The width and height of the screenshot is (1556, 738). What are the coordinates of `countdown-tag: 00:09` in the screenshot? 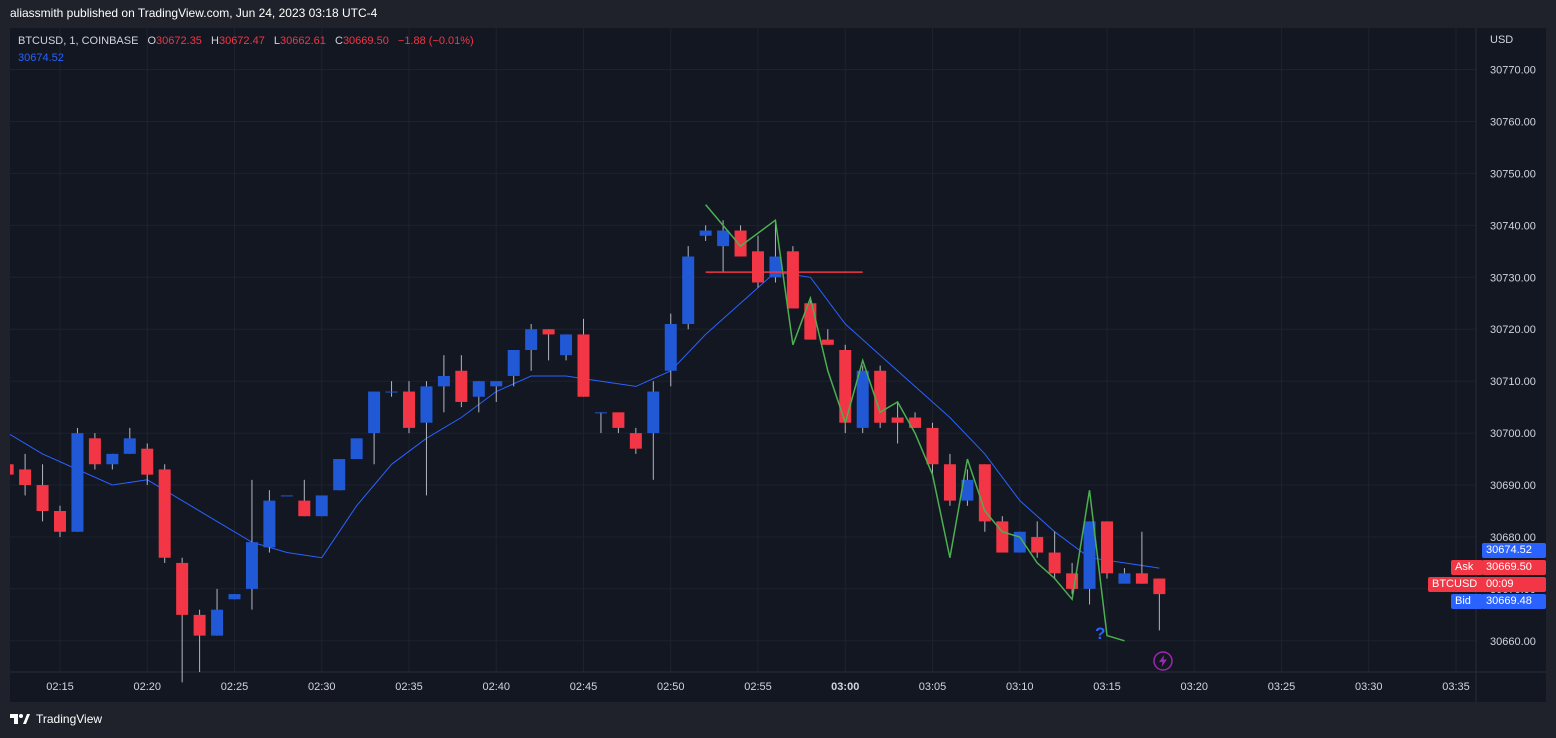 It's located at (1514, 584).